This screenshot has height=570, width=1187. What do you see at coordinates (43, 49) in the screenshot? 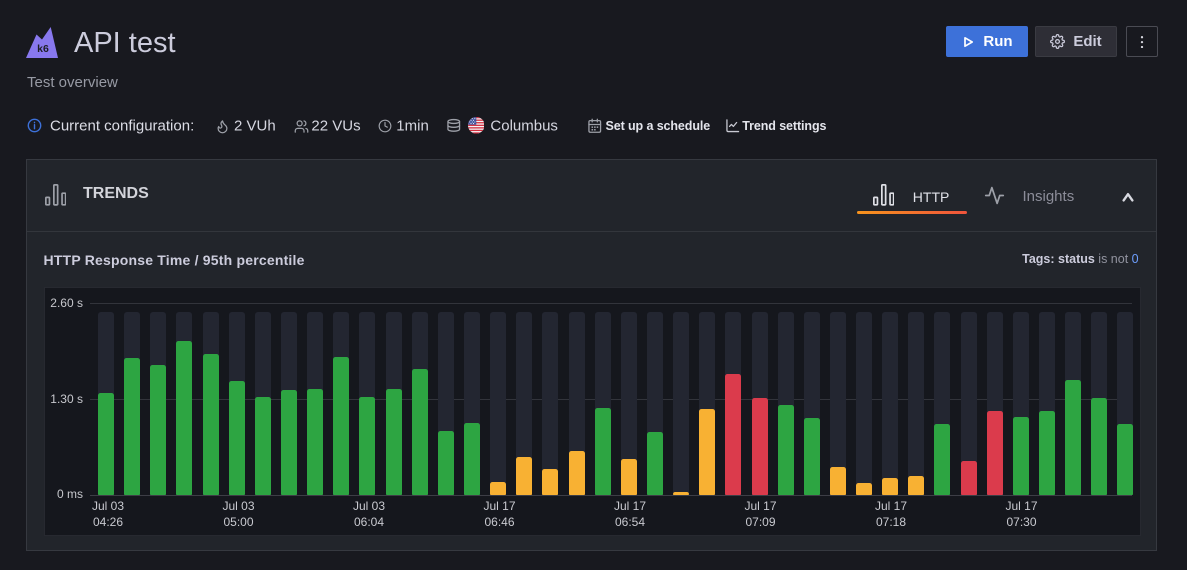
I see `svg-text: k6` at bounding box center [43, 49].